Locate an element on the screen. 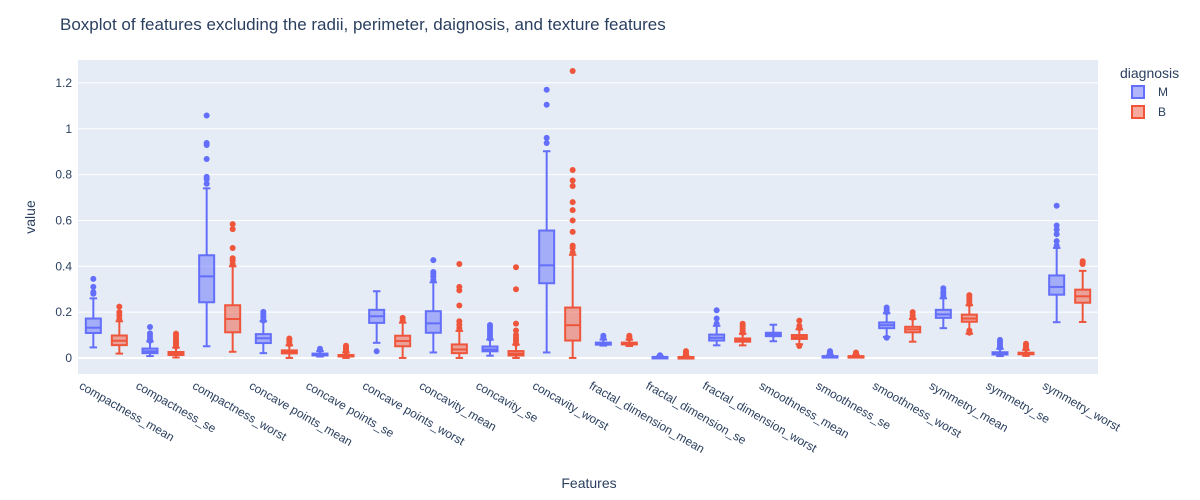 The image size is (1200, 500). x-tick-label: concave points_worst is located at coordinates (414, 413).